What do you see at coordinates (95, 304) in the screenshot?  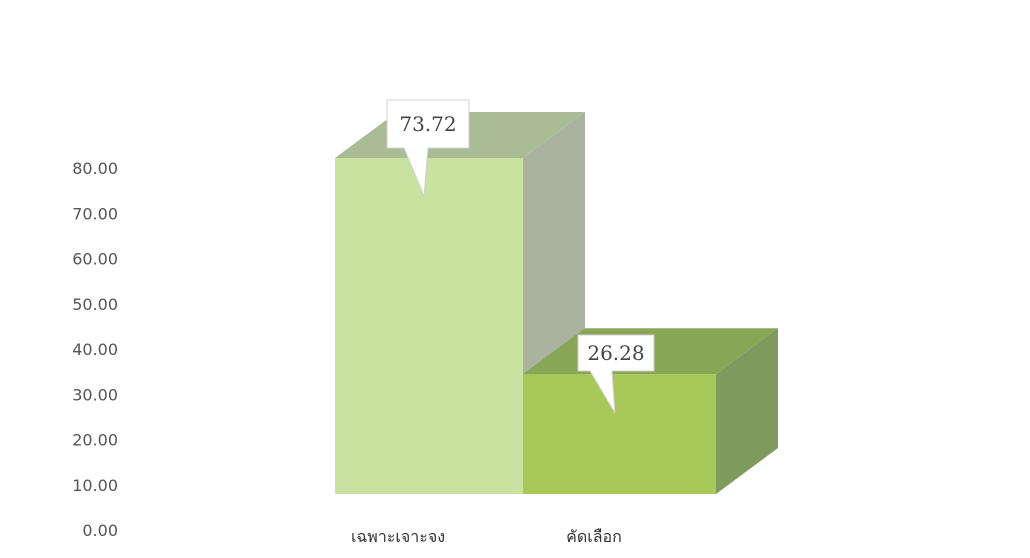 I see `y-tick-label: 50.00` at bounding box center [95, 304].